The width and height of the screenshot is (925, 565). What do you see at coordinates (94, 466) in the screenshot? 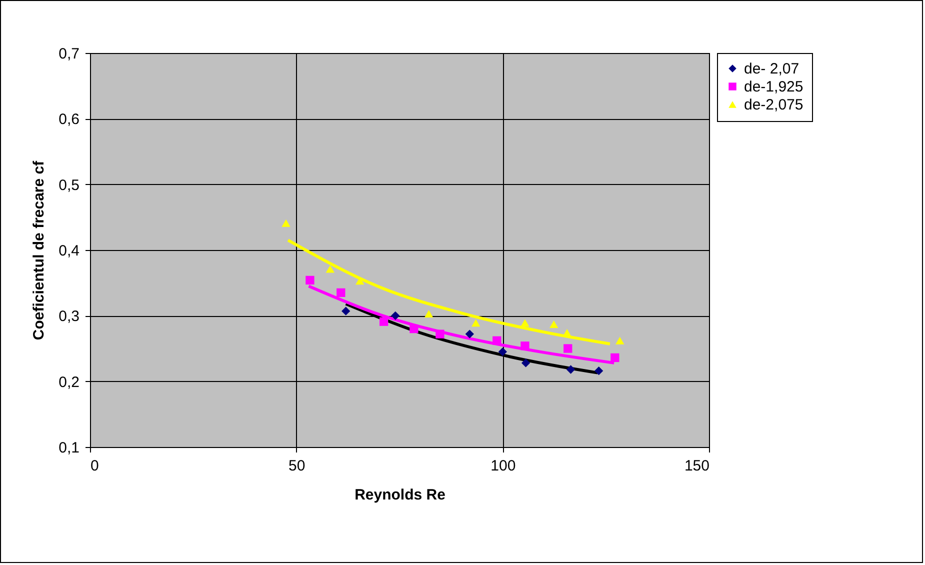
I see `x-tick-label: 0` at bounding box center [94, 466].